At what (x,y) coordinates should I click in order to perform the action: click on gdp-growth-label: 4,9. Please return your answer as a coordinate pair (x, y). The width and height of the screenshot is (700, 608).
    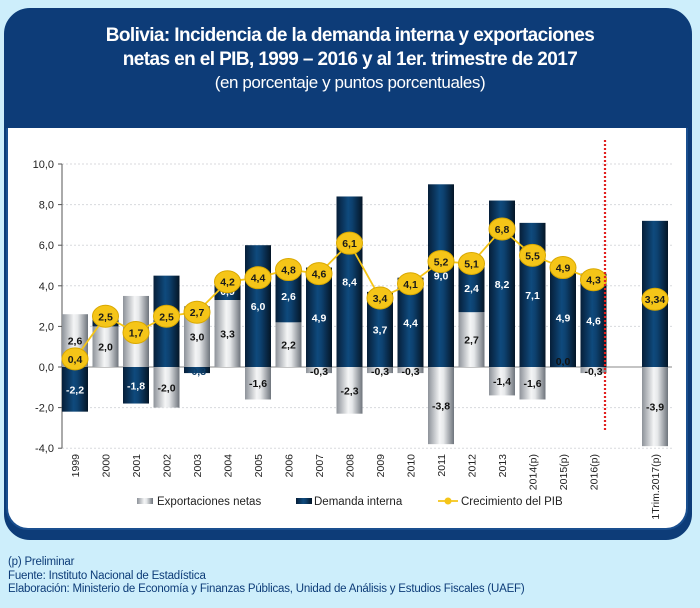
    Looking at the image, I should click on (563, 269).